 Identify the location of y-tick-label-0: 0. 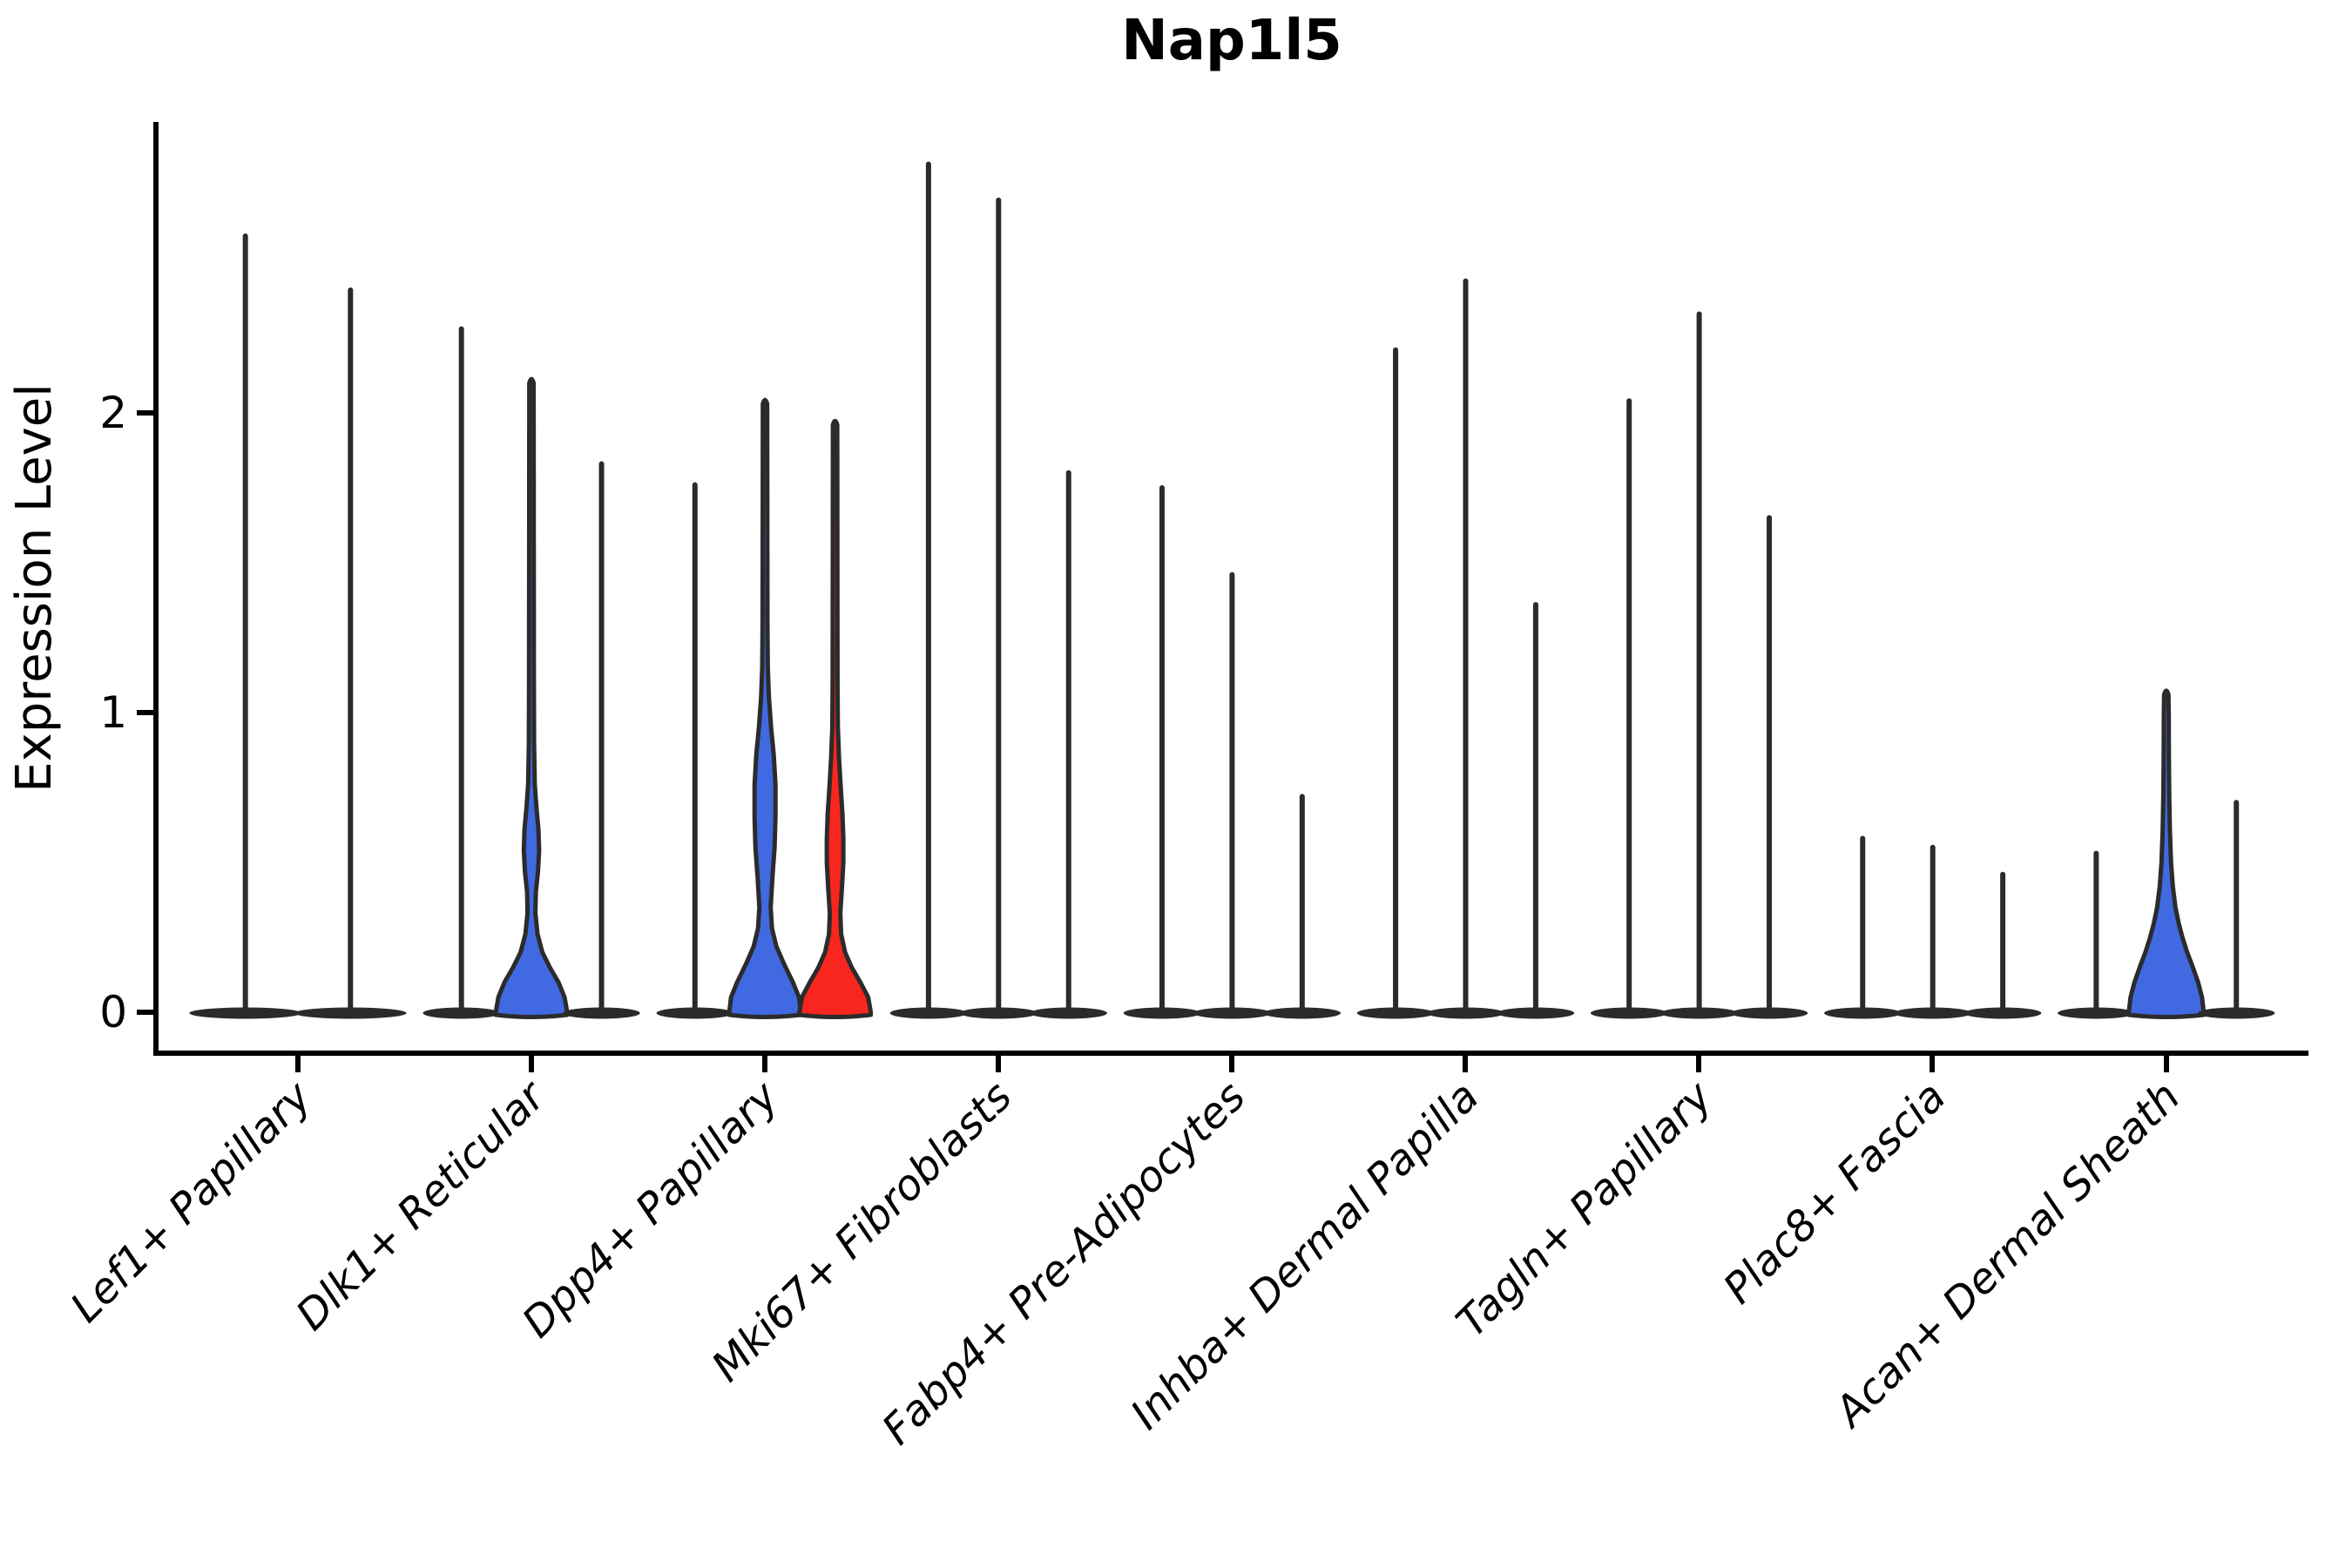
(113, 1012).